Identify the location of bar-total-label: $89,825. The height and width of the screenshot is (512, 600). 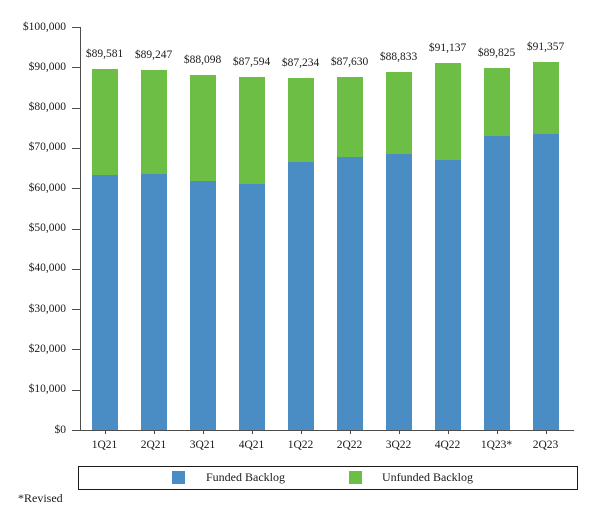
(496, 53).